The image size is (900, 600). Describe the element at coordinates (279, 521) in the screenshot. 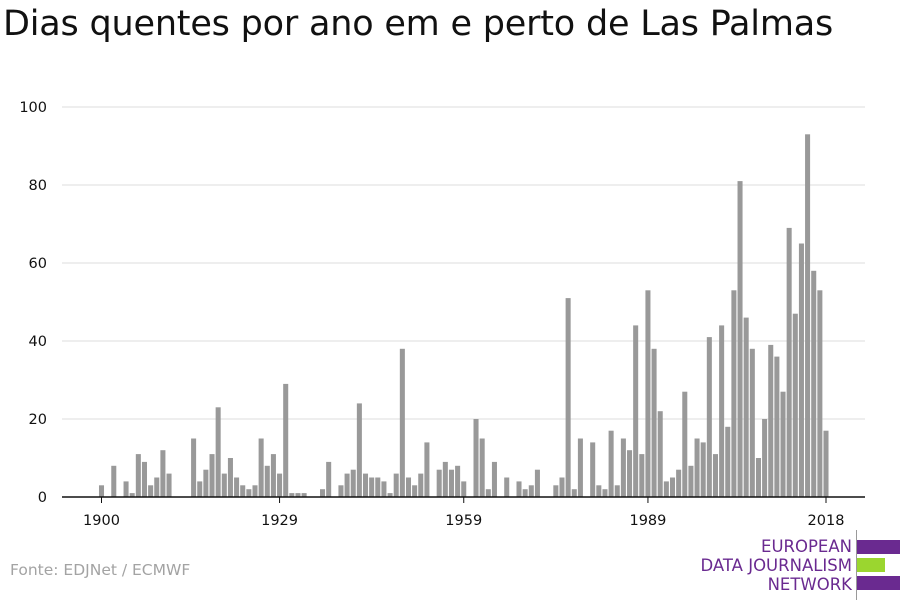

I see `x-tick-label: 1929` at that location.